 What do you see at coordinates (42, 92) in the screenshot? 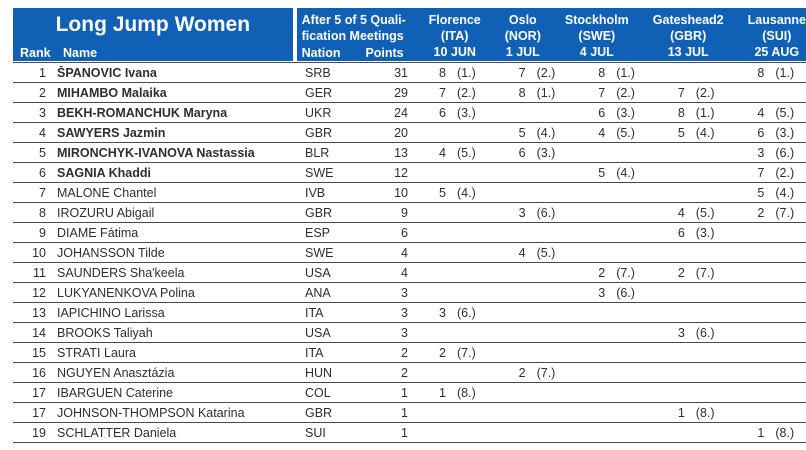
I see `rank-cell: 2` at bounding box center [42, 92].